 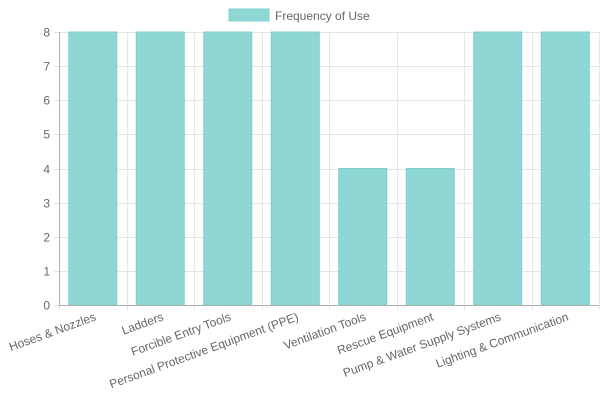 What do you see at coordinates (52, 332) in the screenshot?
I see `x-tick-label: Hoses & Nozzles` at bounding box center [52, 332].